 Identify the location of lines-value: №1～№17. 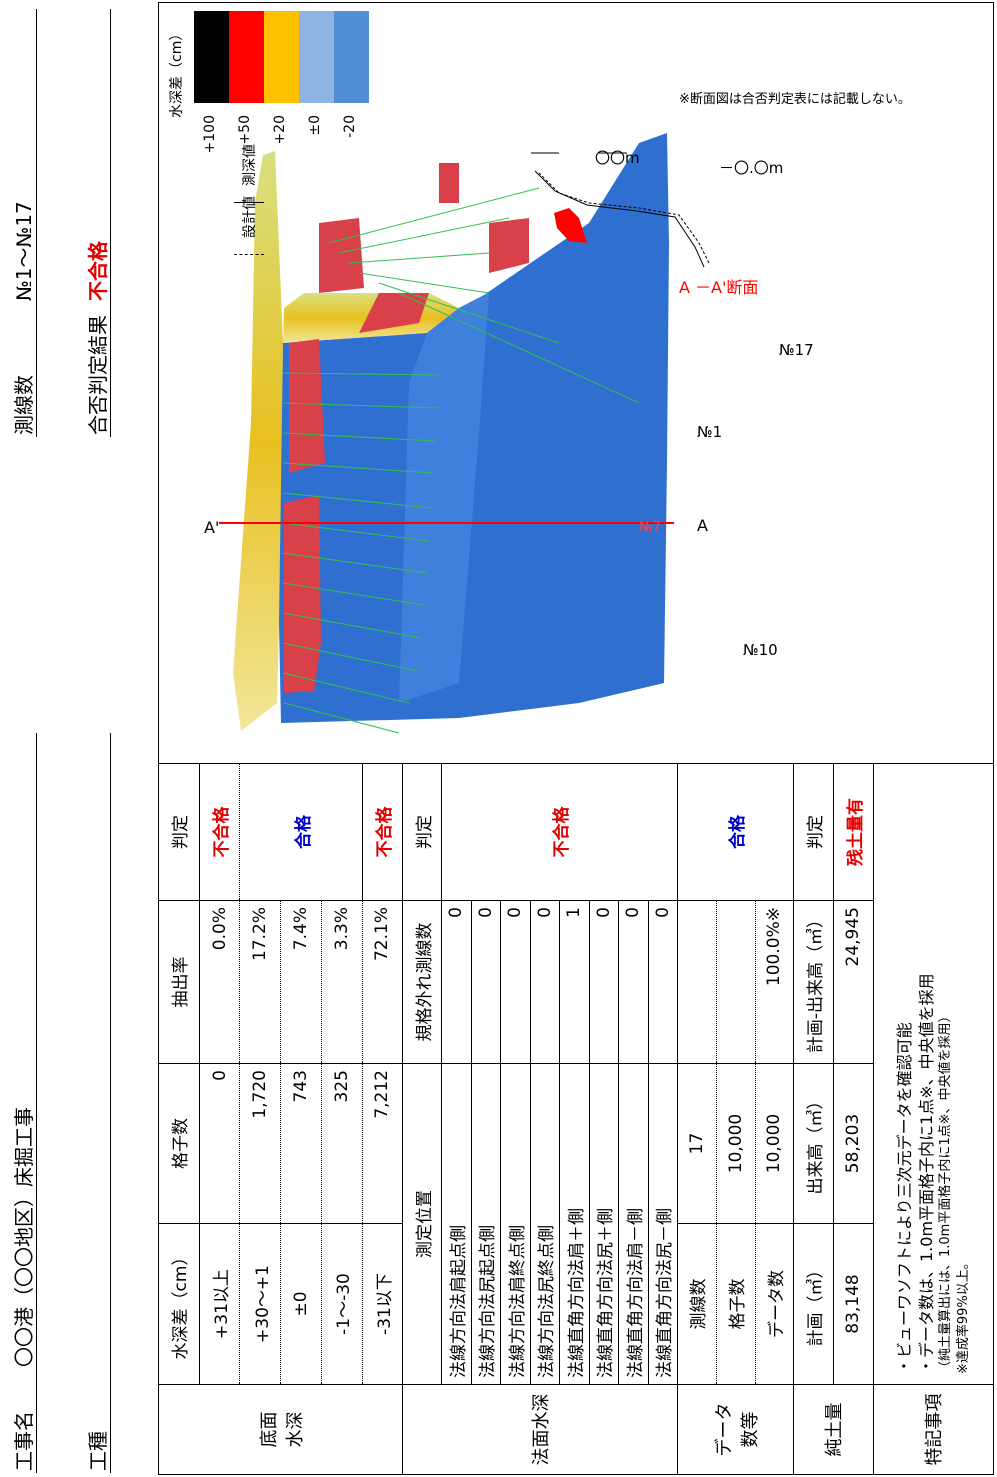
(24, 251).